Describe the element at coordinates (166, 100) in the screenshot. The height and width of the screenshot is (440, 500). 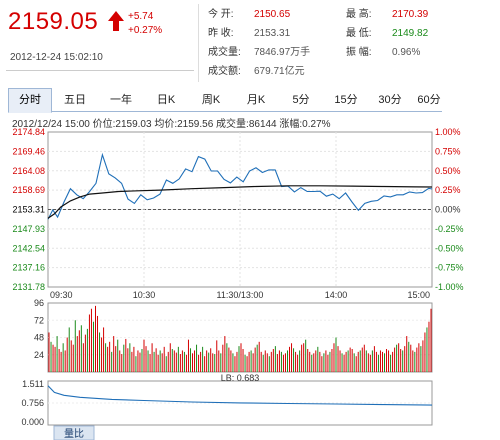
I see `tab-3: 日K` at that location.